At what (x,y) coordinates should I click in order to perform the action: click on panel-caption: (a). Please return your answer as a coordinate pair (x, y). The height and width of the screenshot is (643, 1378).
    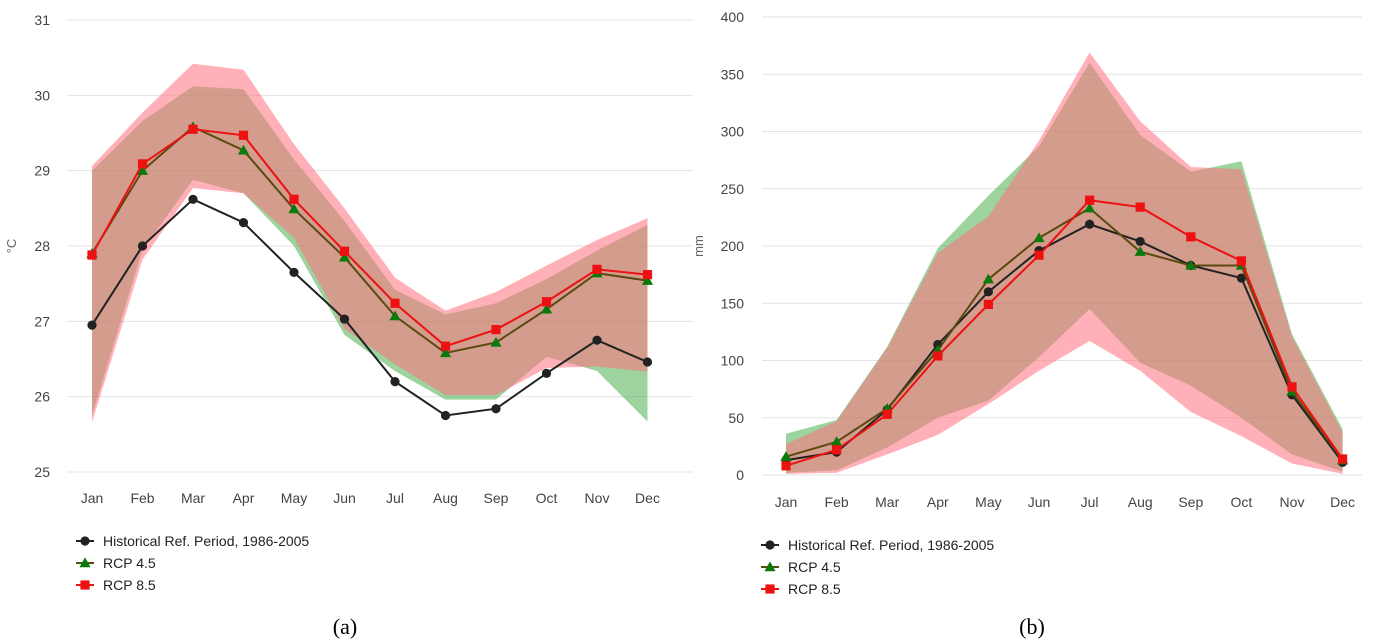
    Looking at the image, I should click on (345, 626).